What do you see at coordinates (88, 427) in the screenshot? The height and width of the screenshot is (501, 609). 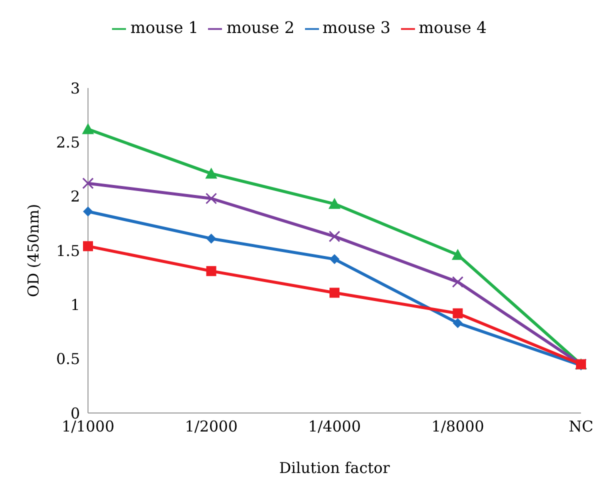 I see `x-tick-label: 1/1000` at bounding box center [88, 427].